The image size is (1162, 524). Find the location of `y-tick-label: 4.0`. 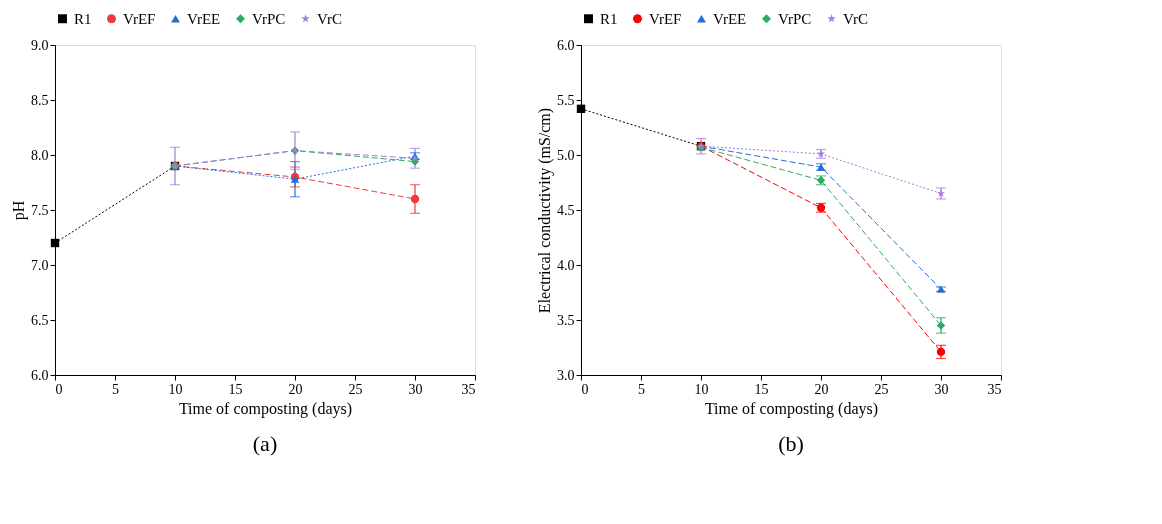

y-tick-label: 4.0 is located at coordinates (566, 265).